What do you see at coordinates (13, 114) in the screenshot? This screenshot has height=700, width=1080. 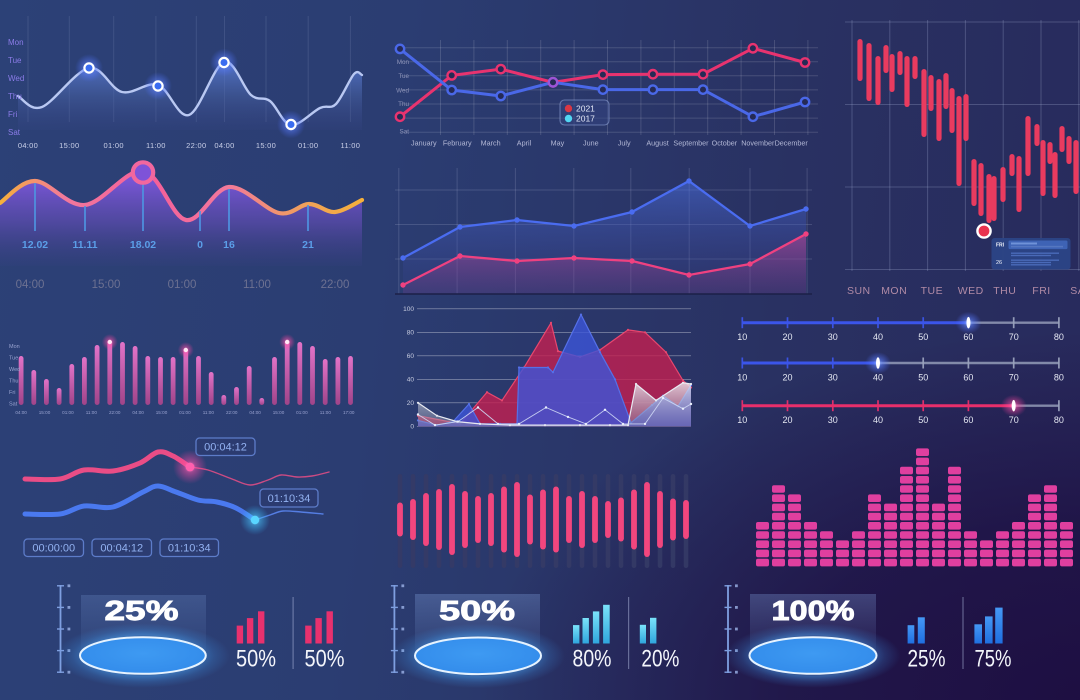 I see `svg-text: Fri` at bounding box center [13, 114].